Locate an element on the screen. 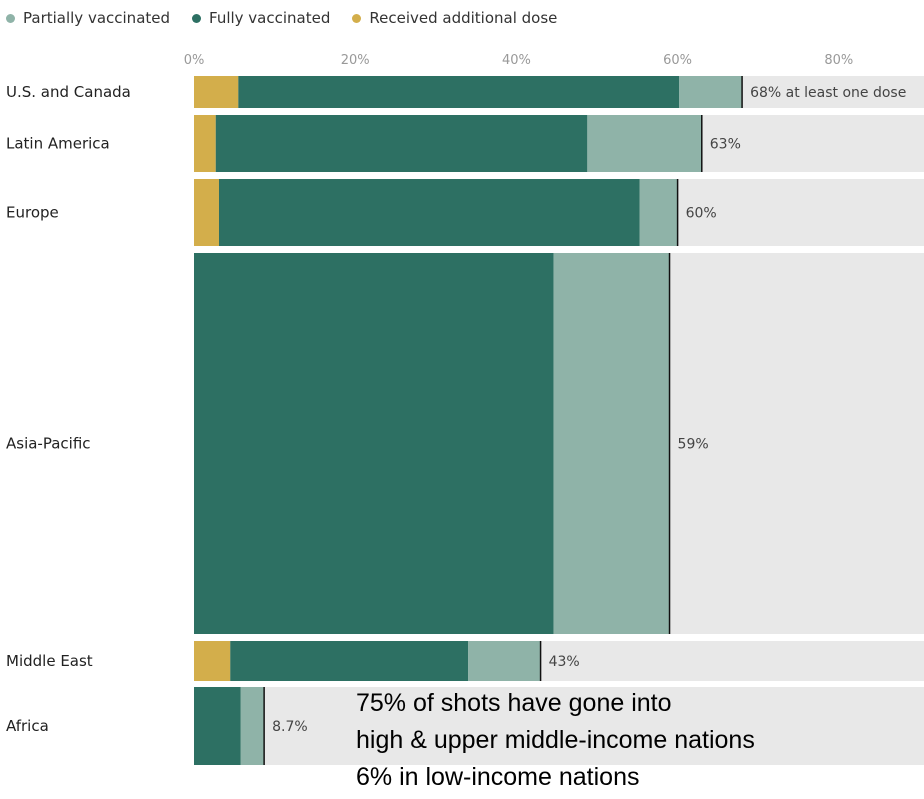 The height and width of the screenshot is (799, 924). total-label-asia-pacific: 59% is located at coordinates (693, 445).